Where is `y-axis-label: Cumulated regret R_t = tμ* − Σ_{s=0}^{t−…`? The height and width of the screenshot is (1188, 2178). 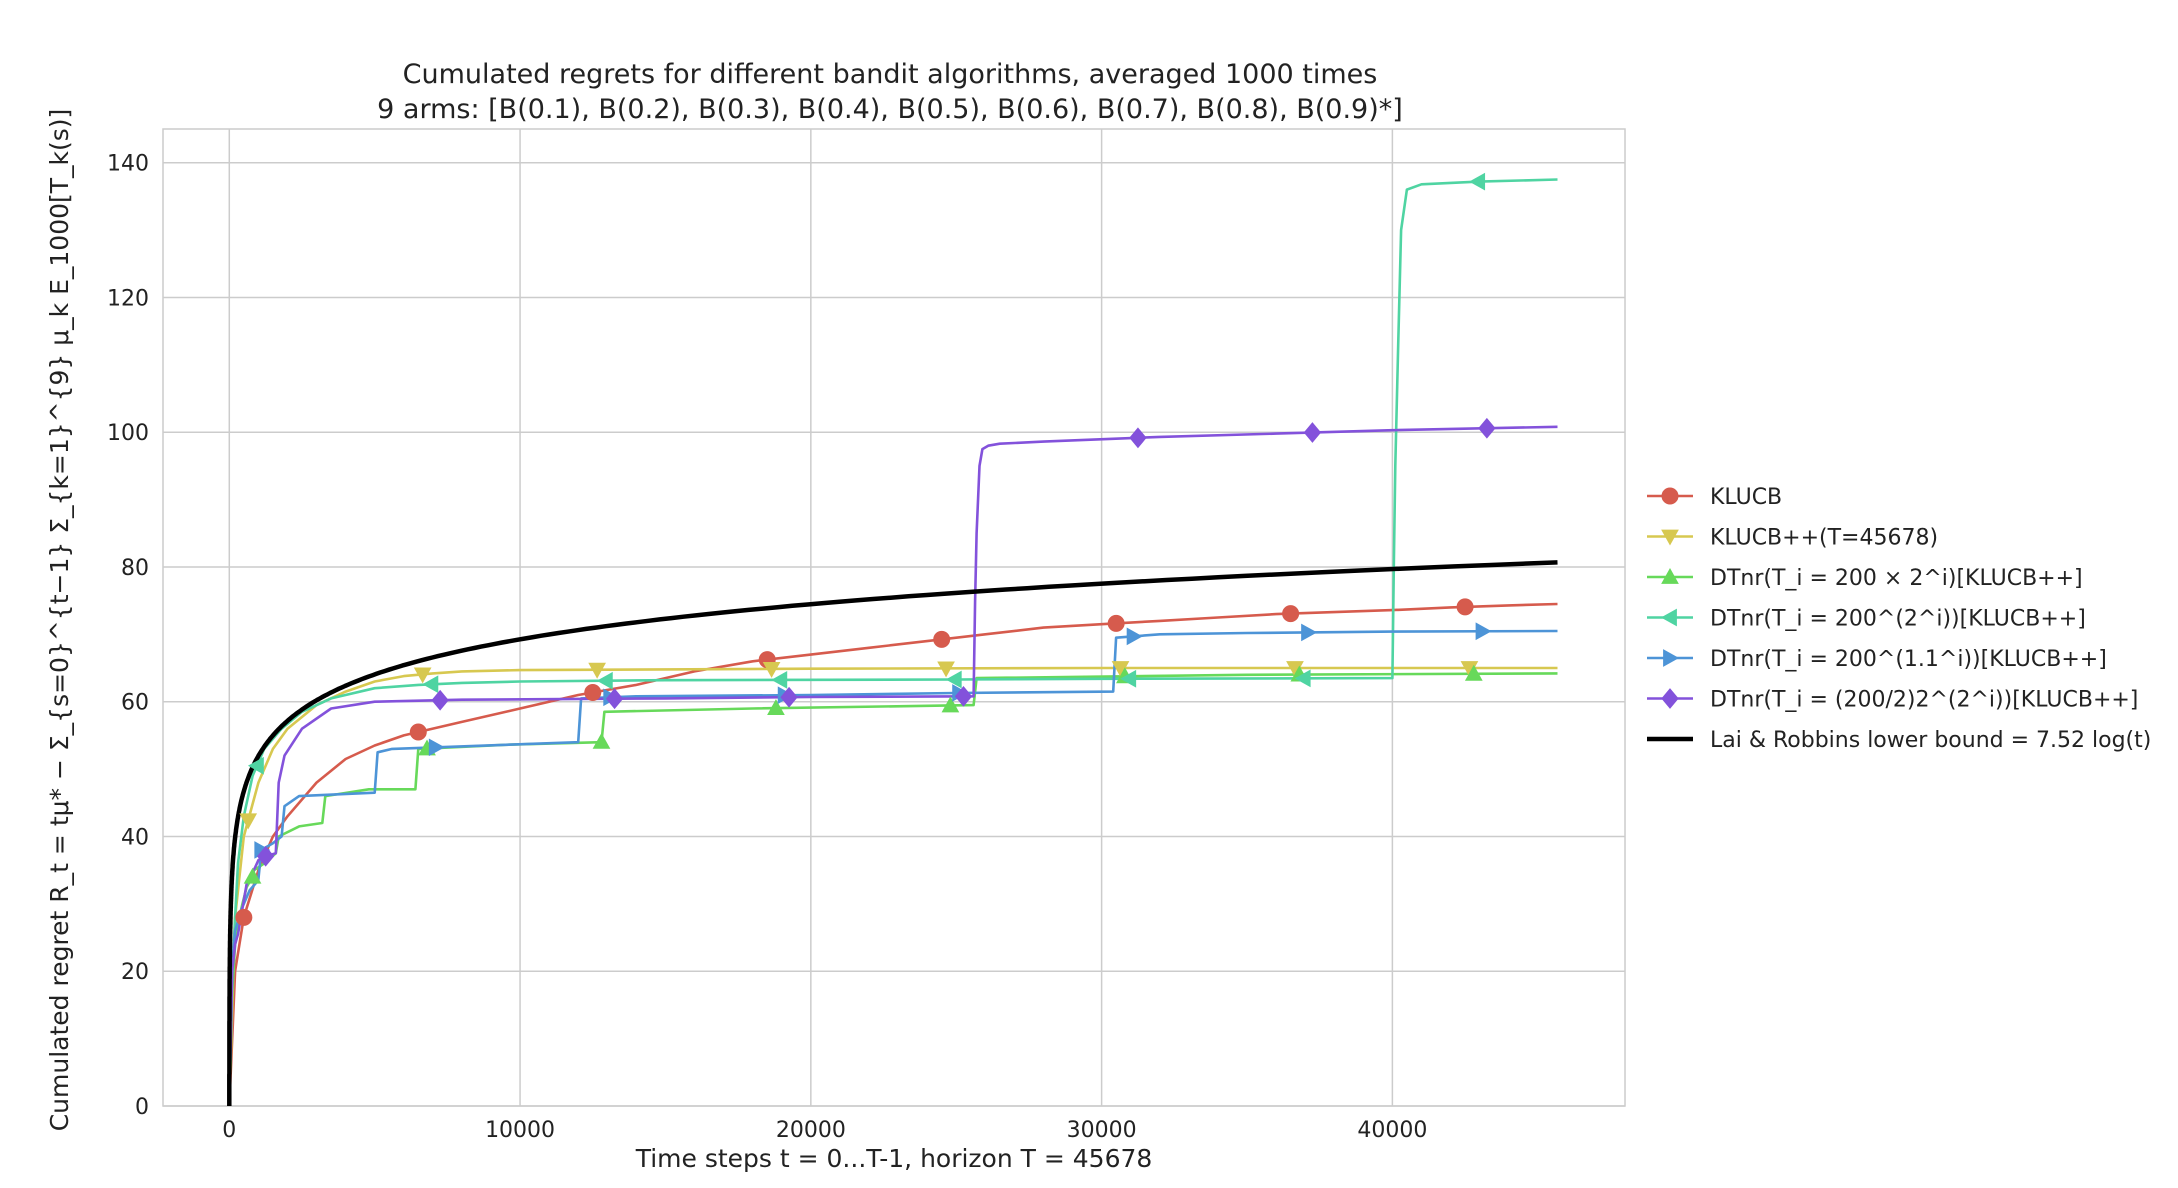
y-axis-label: Cumulated regret R_t = tμ* − Σ_{s=0}^{t−… is located at coordinates (59, 620).